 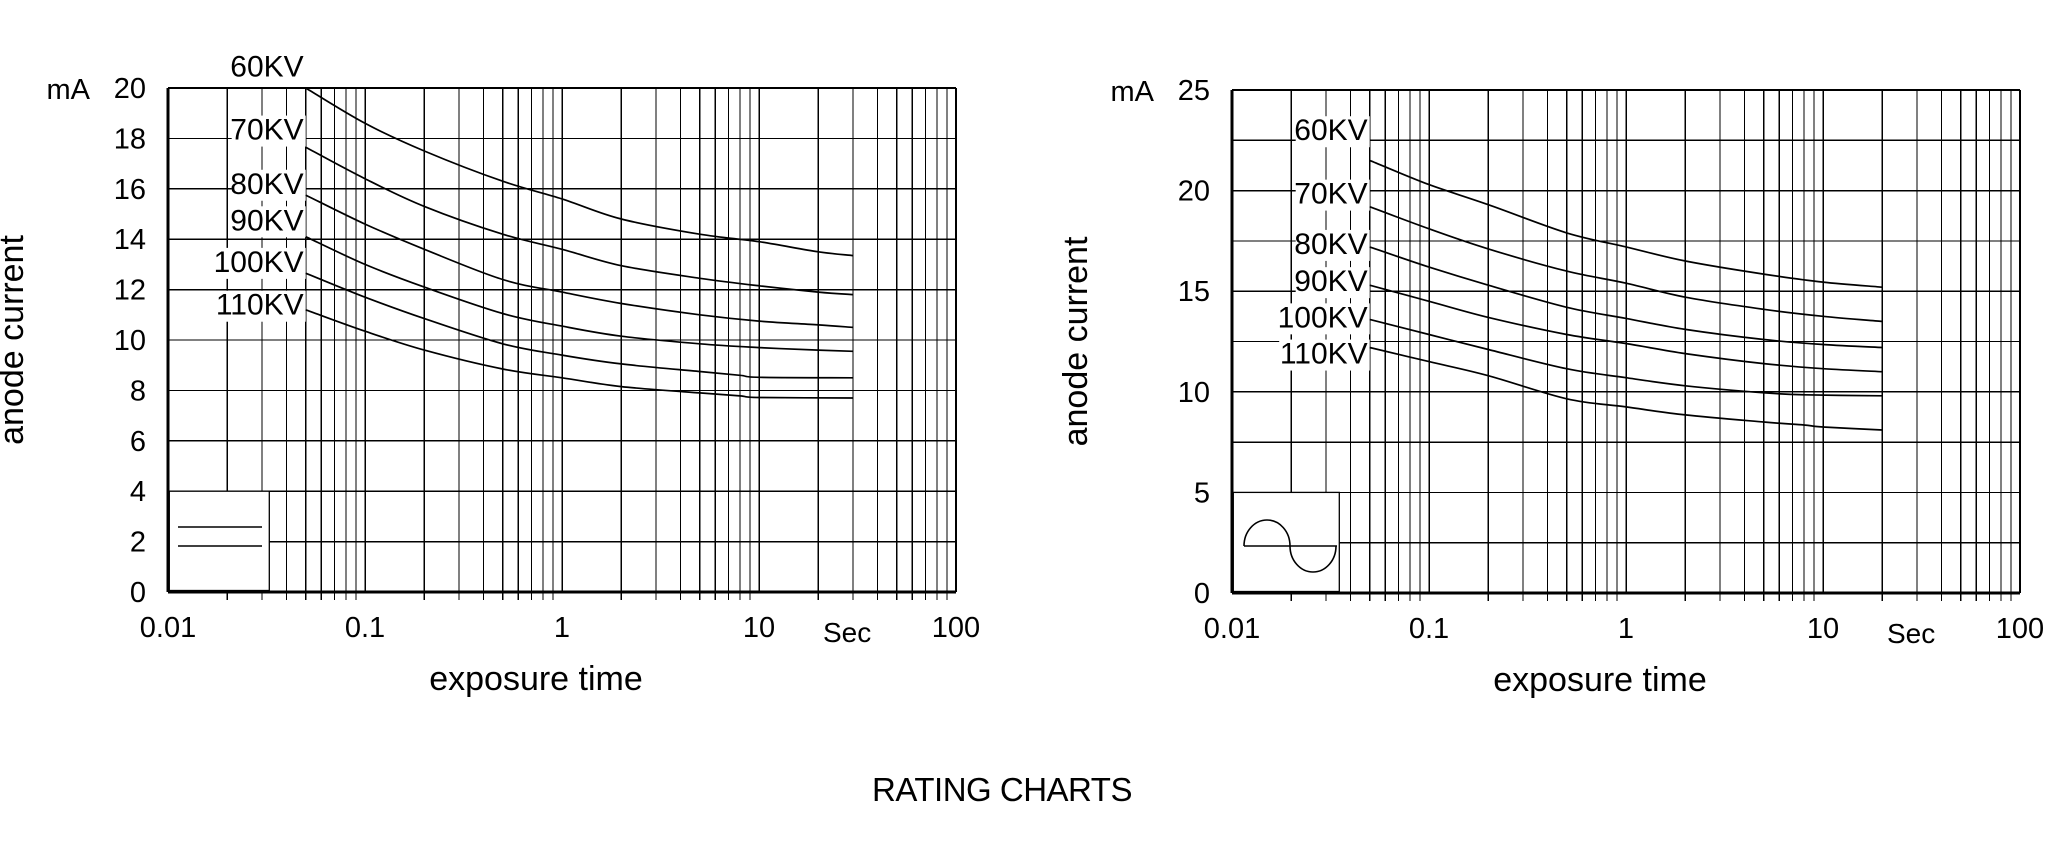 What do you see at coordinates (130, 139) in the screenshot?
I see `y-tick-label: 18` at bounding box center [130, 139].